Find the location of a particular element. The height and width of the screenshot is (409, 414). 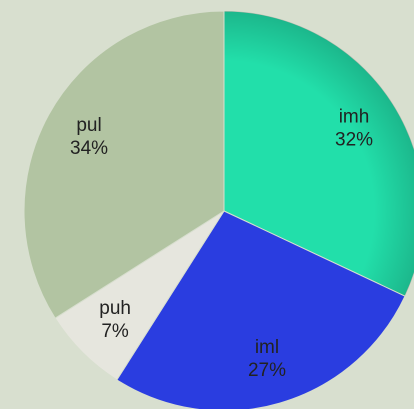

slice-value-label: 27% is located at coordinates (267, 370).